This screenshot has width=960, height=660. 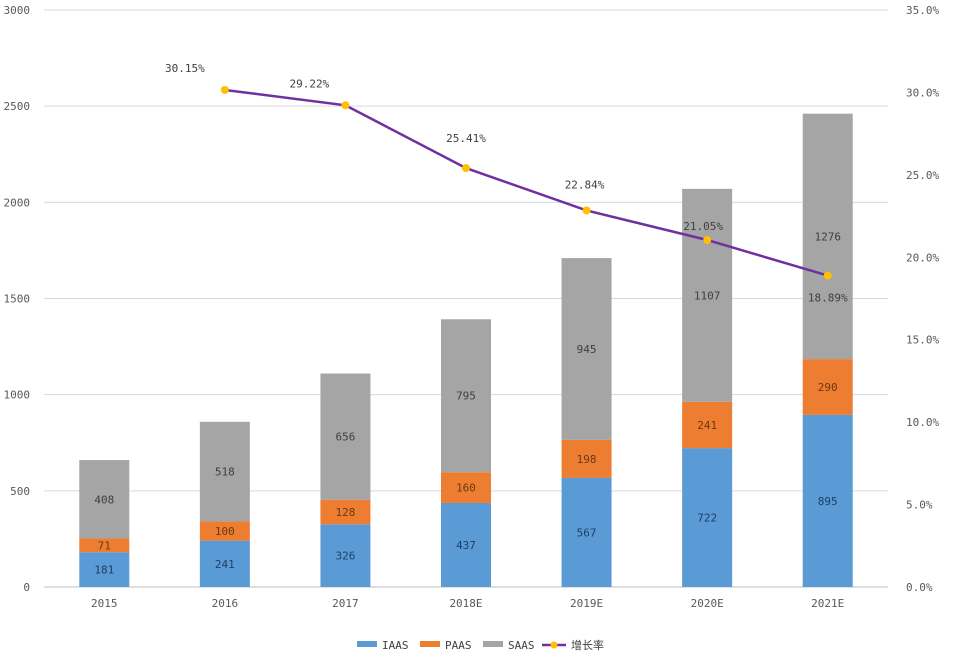 What do you see at coordinates (26, 587) in the screenshot?
I see `y-left-tick-label: 0` at bounding box center [26, 587].